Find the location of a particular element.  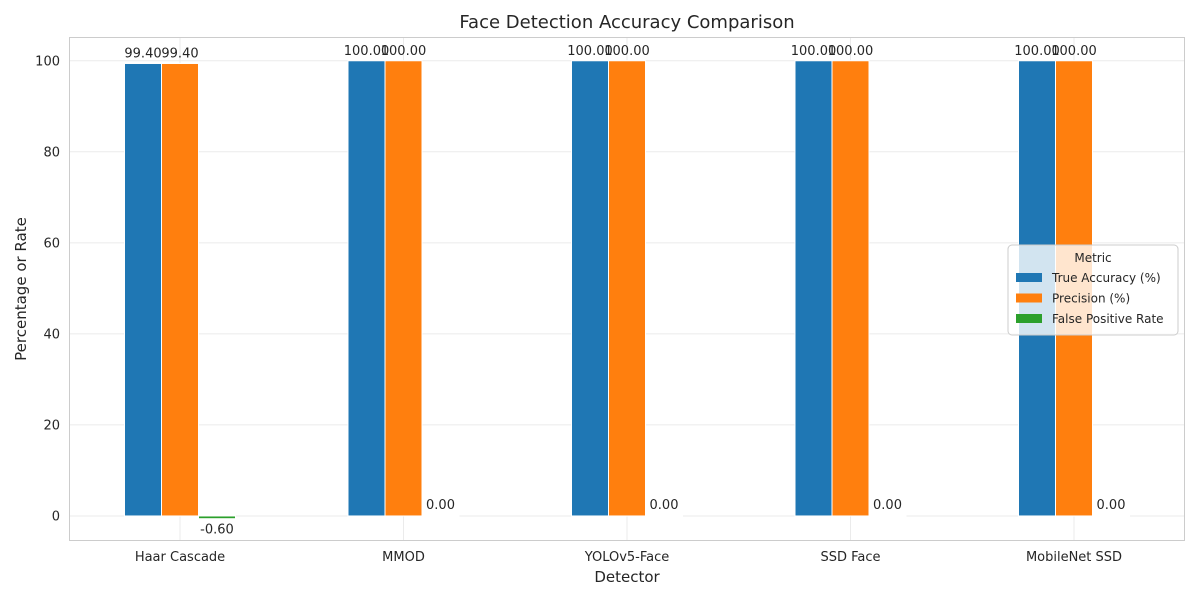

x-tick-label: Haar Cascade is located at coordinates (180, 557).